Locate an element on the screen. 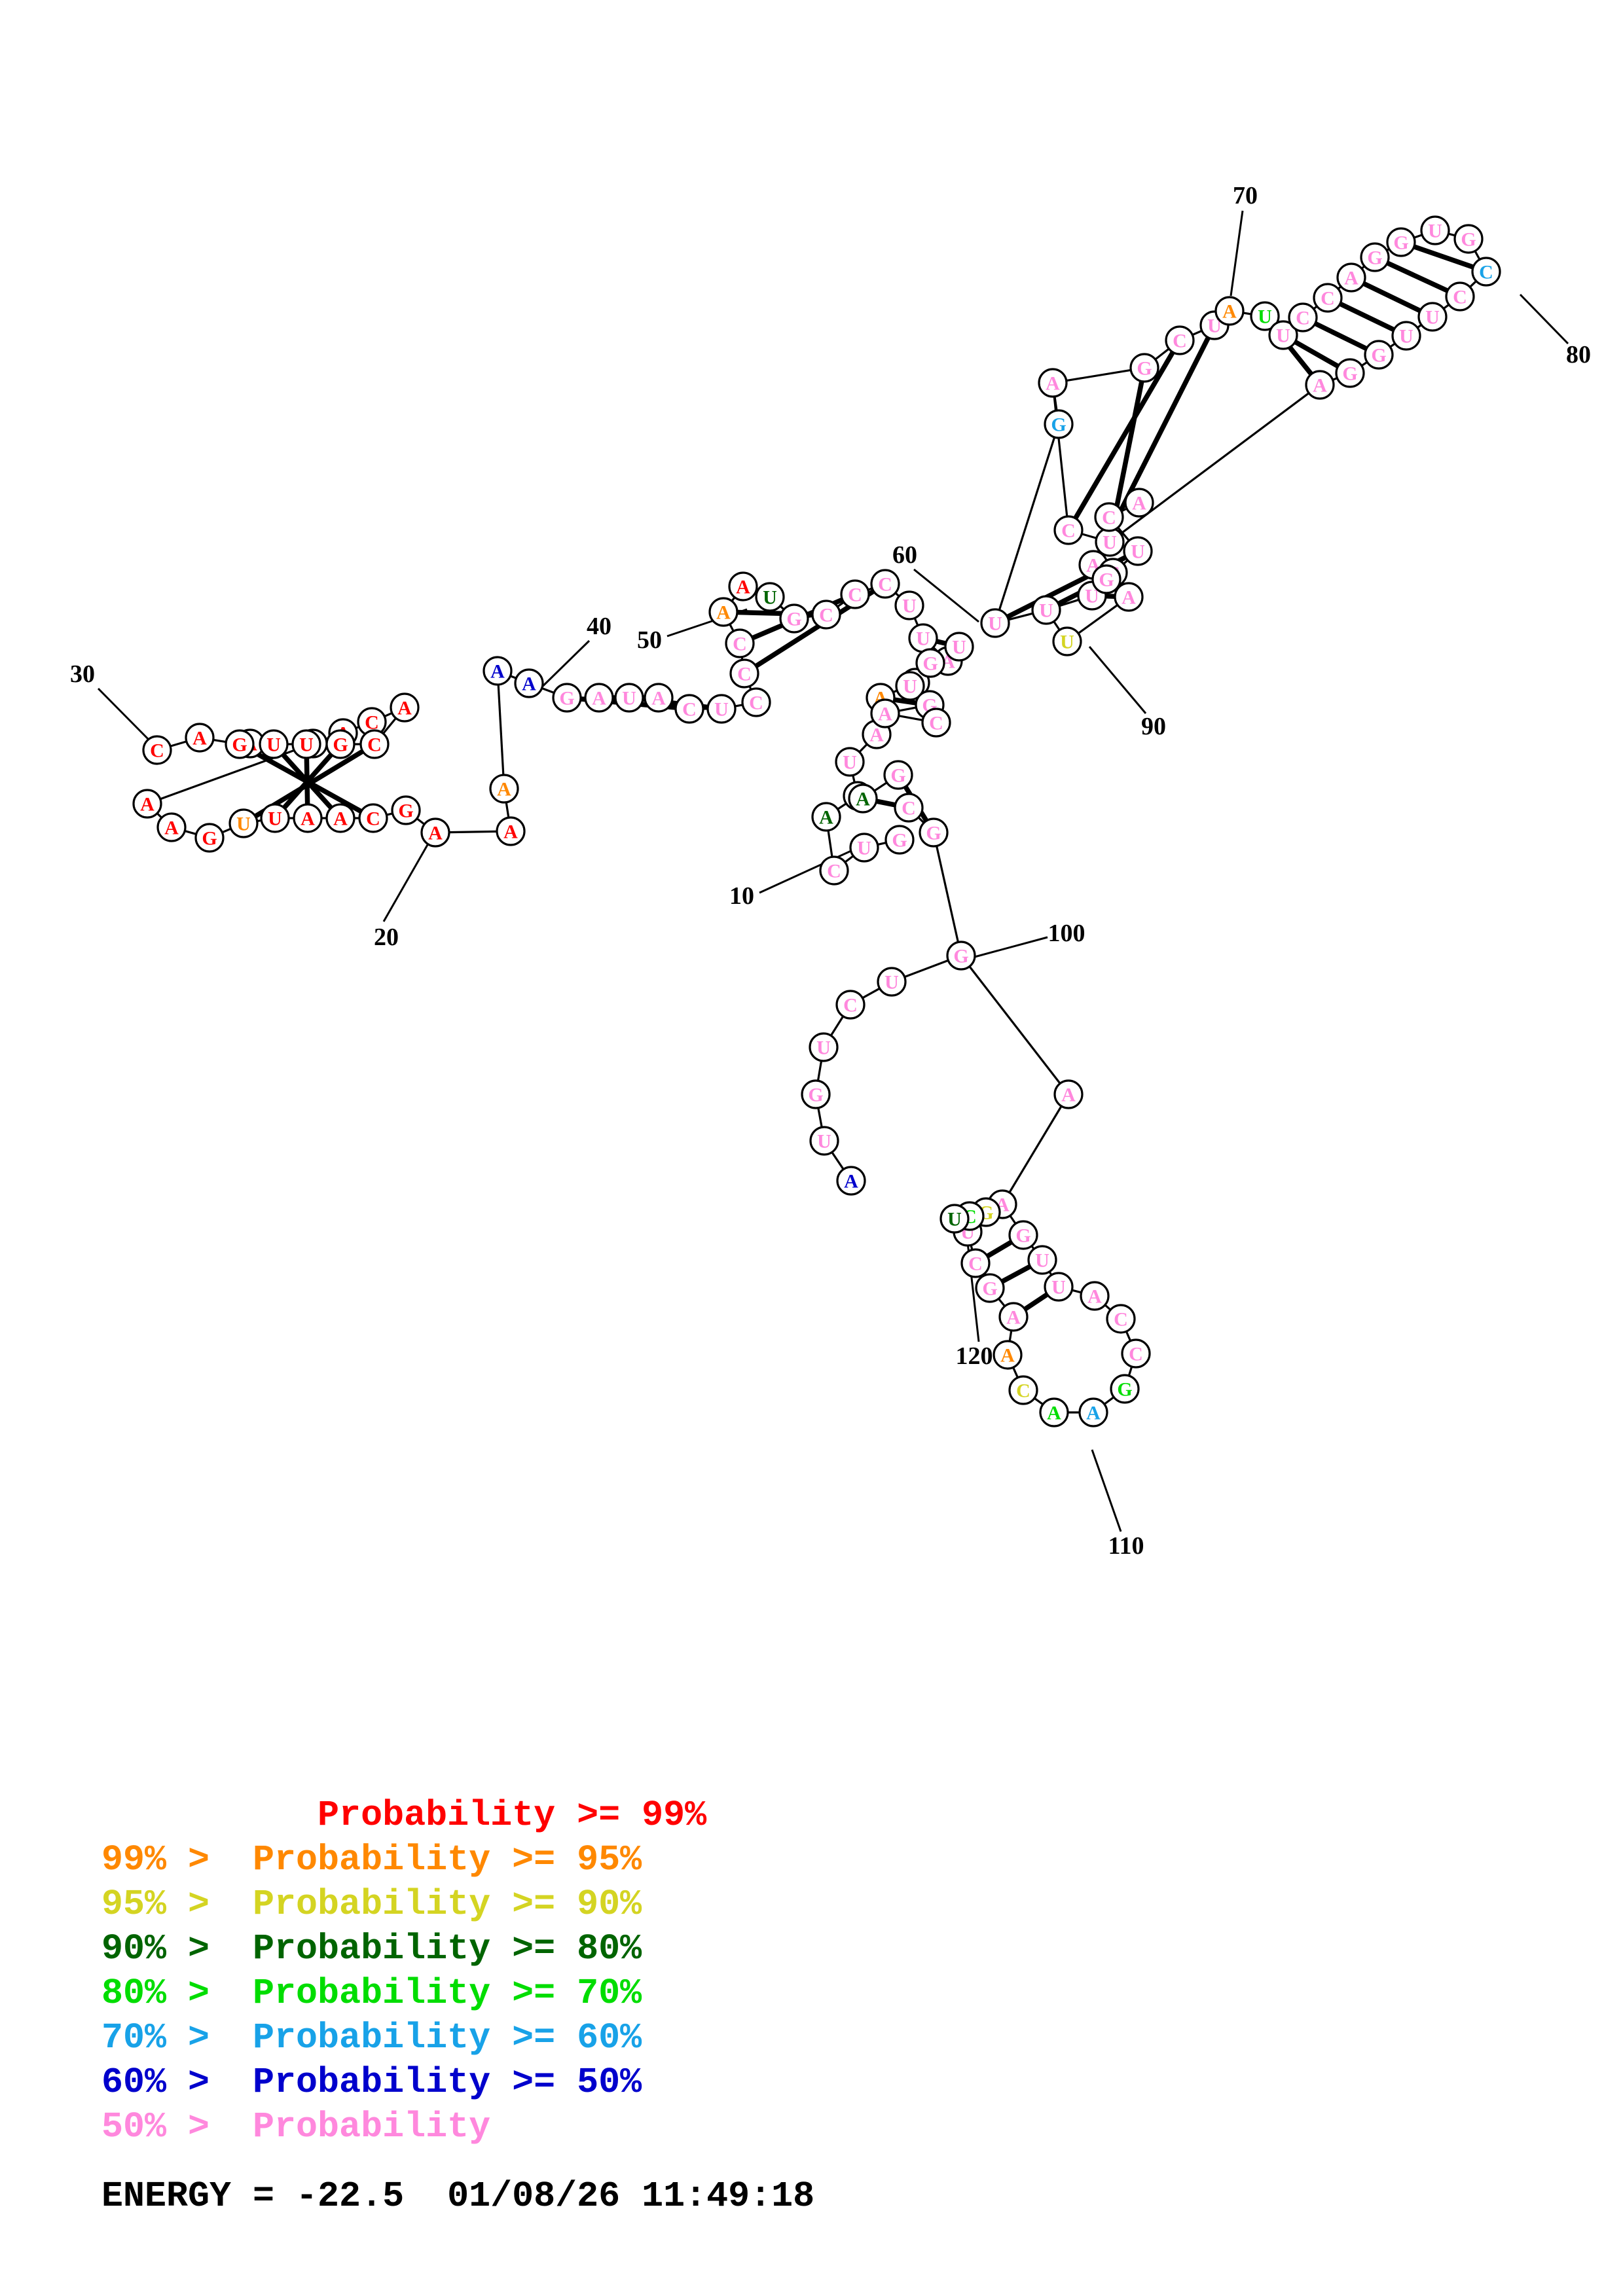  legend-row-50: 60% > Probability >= 50% is located at coordinates (371, 2082).